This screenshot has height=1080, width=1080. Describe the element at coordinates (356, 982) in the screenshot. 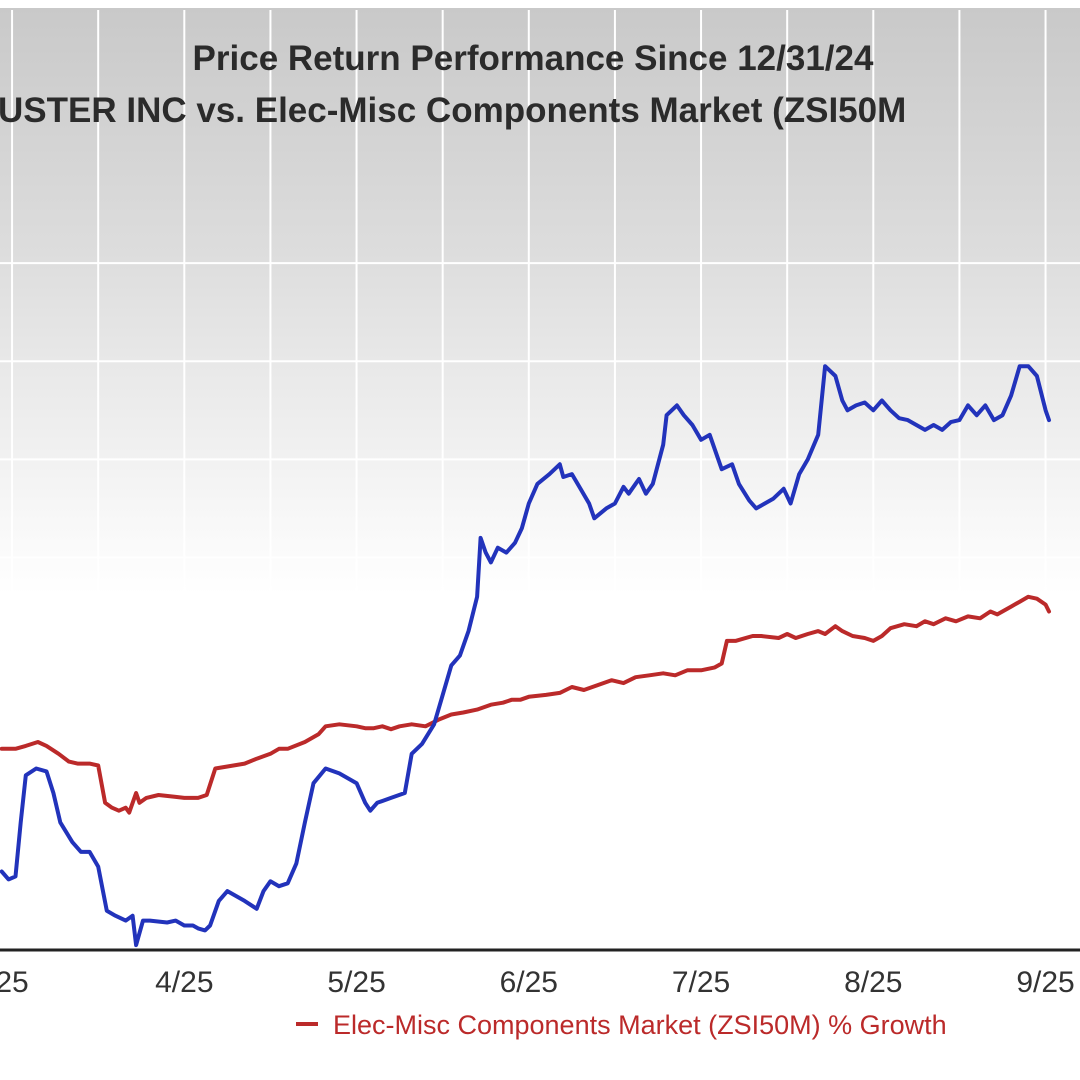

I see `x-tick-label: 5/25` at that location.